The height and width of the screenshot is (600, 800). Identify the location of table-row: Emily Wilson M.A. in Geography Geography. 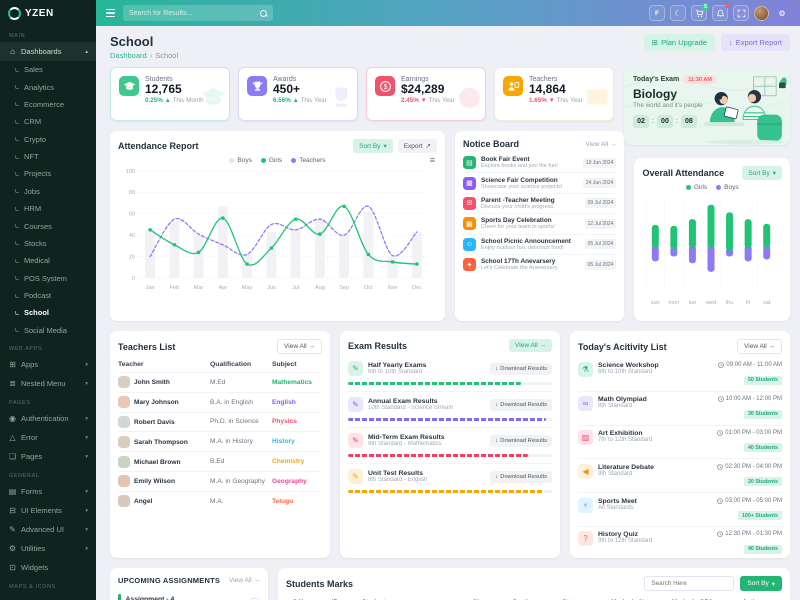
(220, 480).